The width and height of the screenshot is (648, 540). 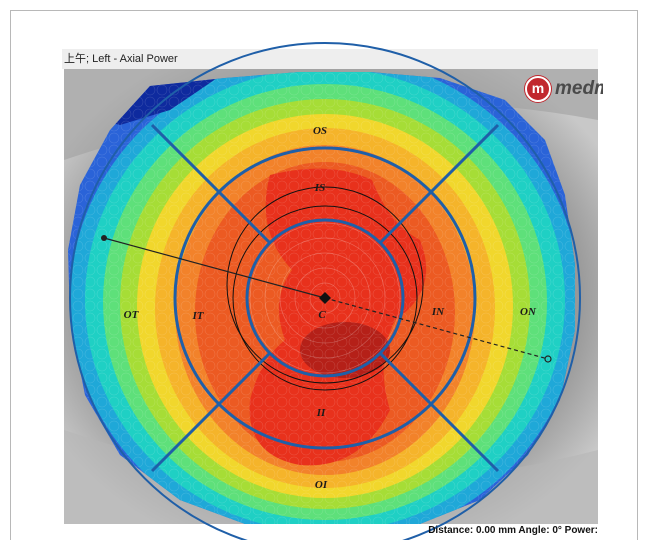 I want to click on zone-label-oi: OI, so click(x=321, y=485).